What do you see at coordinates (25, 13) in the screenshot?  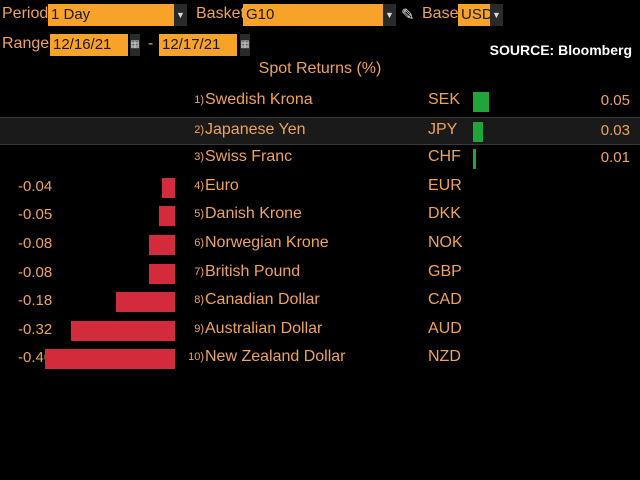 I see `period-label: Period` at bounding box center [25, 13].